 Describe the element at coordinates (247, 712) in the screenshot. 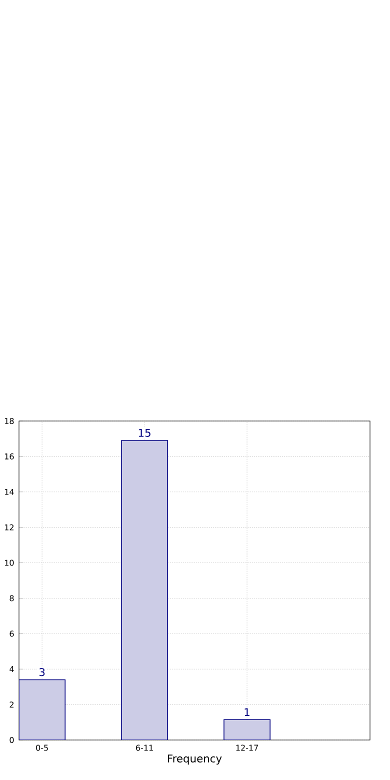

I see `annotation: 1` at that location.